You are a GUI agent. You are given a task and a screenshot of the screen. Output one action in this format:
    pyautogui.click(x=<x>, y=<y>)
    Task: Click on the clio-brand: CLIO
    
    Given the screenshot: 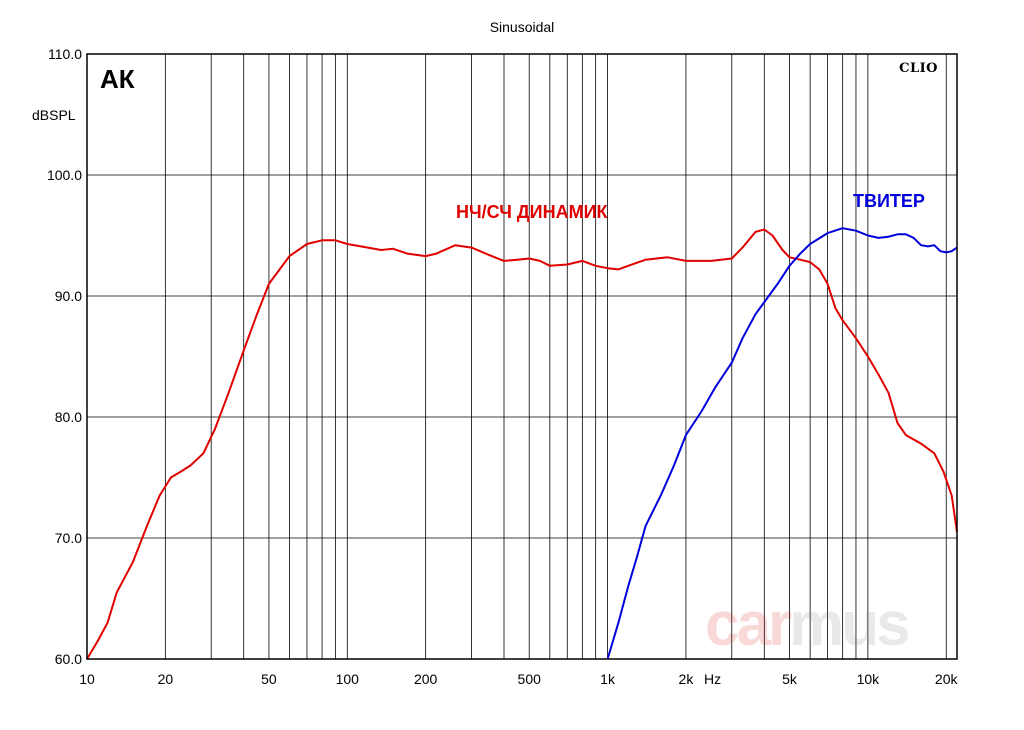 What is the action you would take?
    pyautogui.click(x=918, y=68)
    